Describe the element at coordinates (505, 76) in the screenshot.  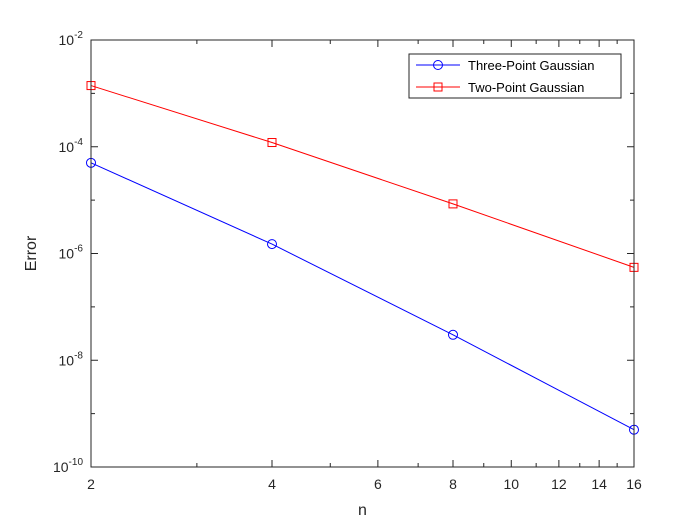
I see `legend-items: Three-Point Gaussian Two-Point Gaussian` at that location.